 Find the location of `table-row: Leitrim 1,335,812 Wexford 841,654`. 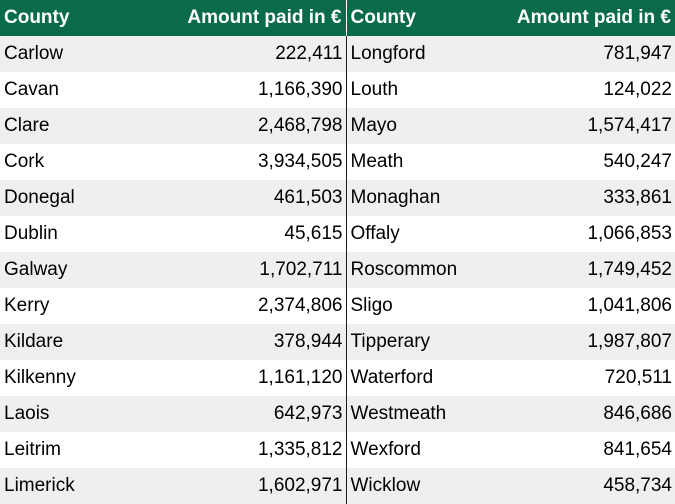

table-row: Leitrim 1,335,812 Wexford 841,654 is located at coordinates (337, 450).